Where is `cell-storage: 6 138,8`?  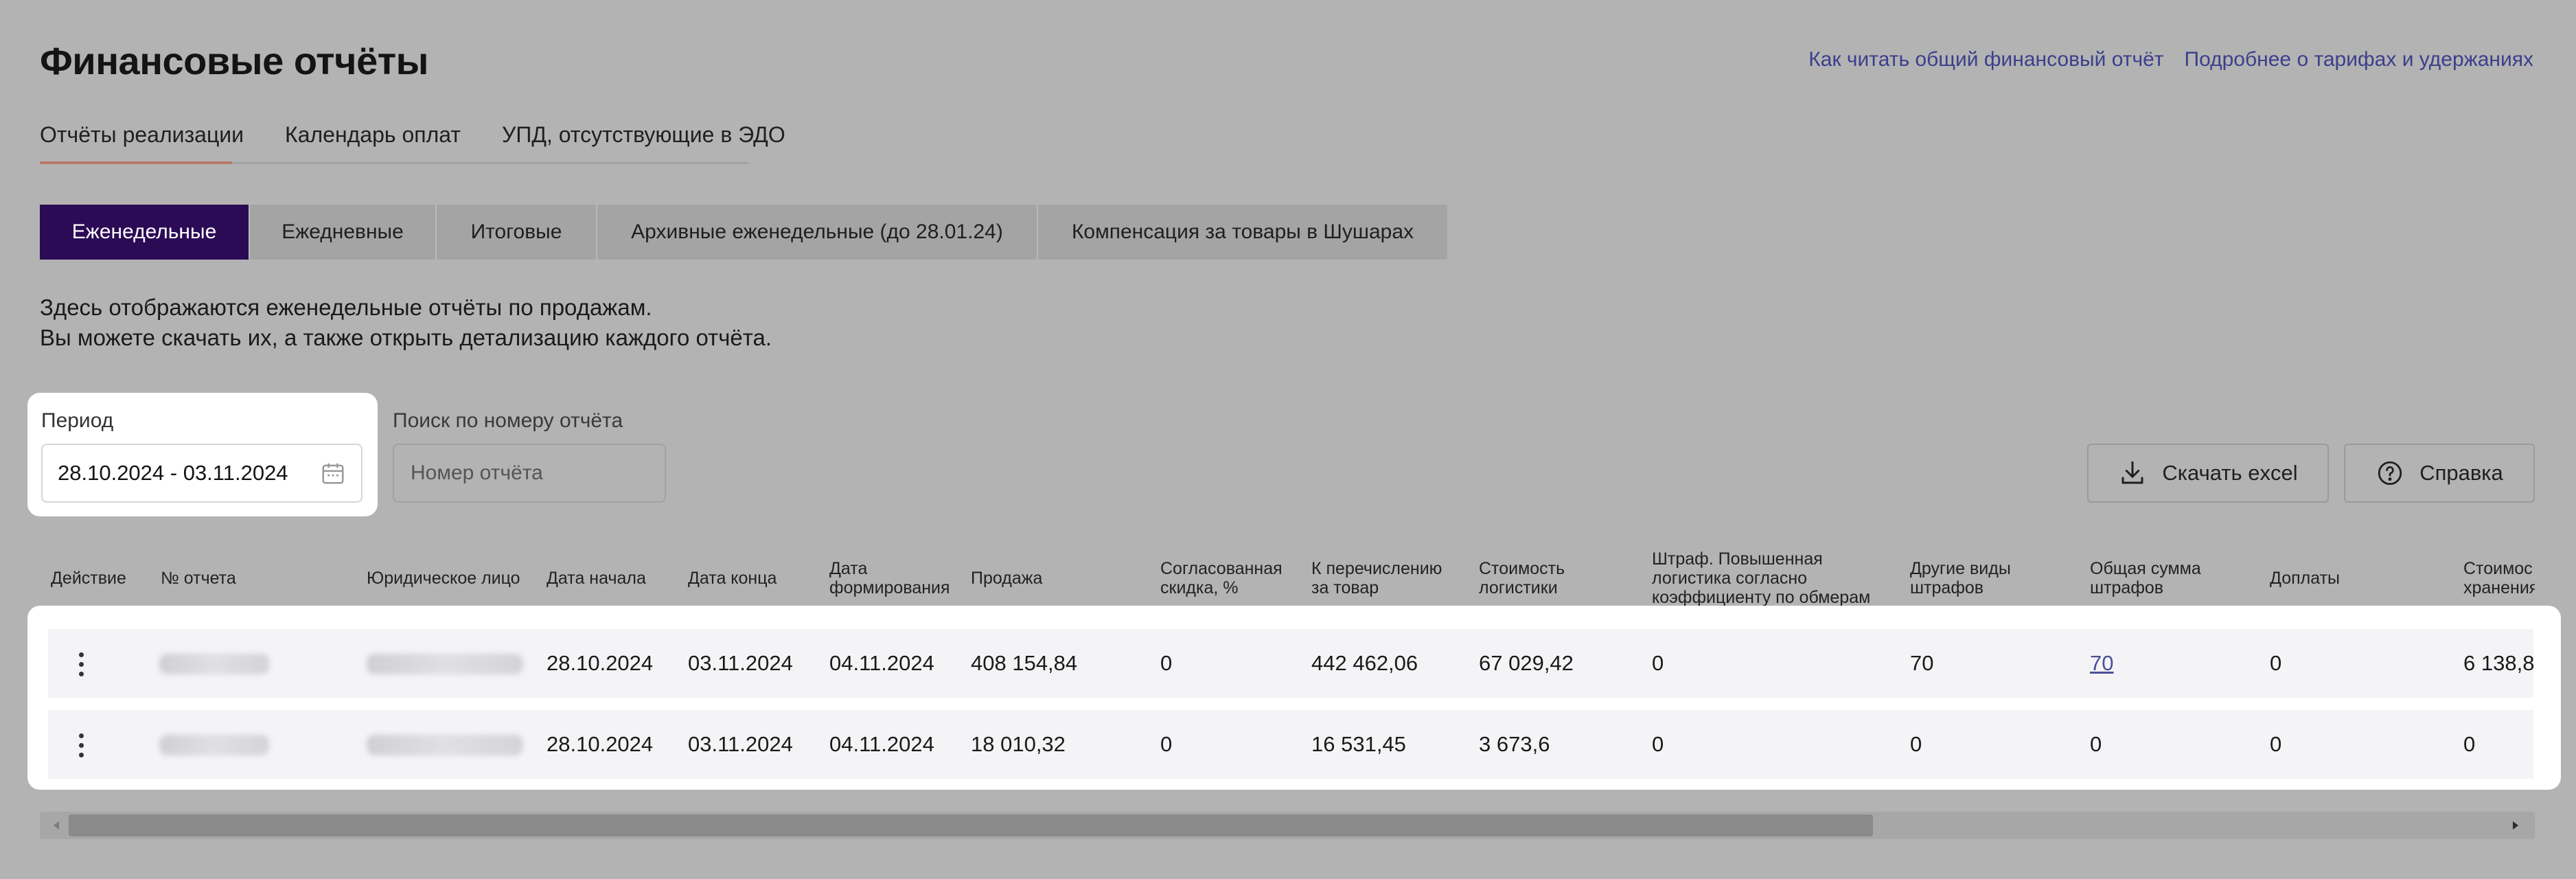
cell-storage: 6 138,8 is located at coordinates (2499, 663).